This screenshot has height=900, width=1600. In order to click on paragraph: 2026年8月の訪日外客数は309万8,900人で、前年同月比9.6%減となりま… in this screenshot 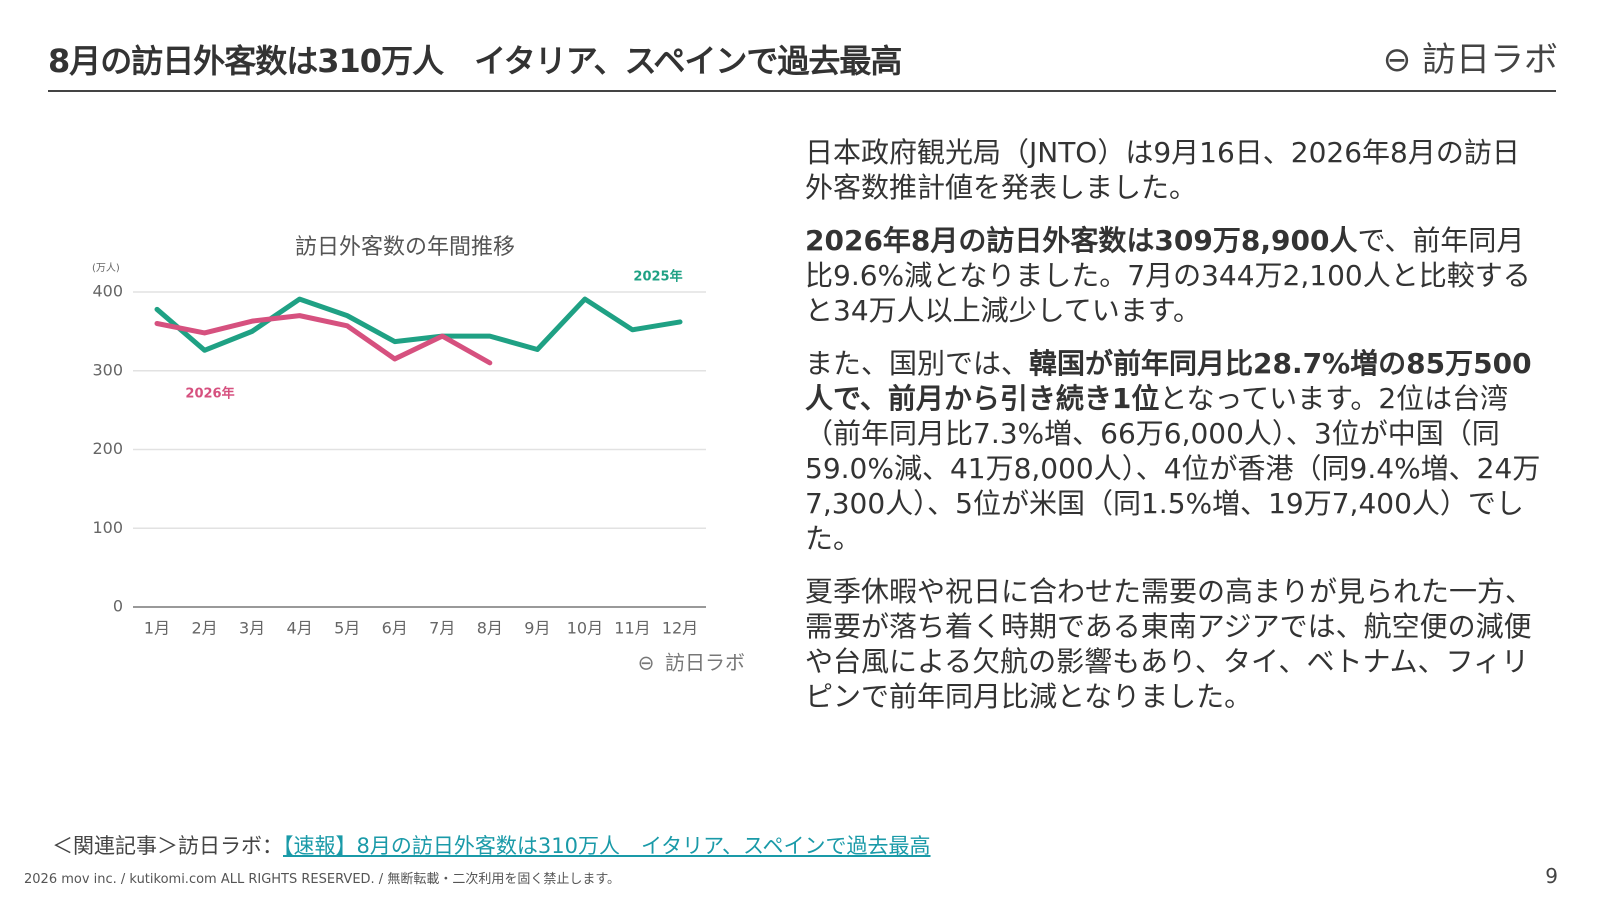, I will do `click(1175, 275)`.